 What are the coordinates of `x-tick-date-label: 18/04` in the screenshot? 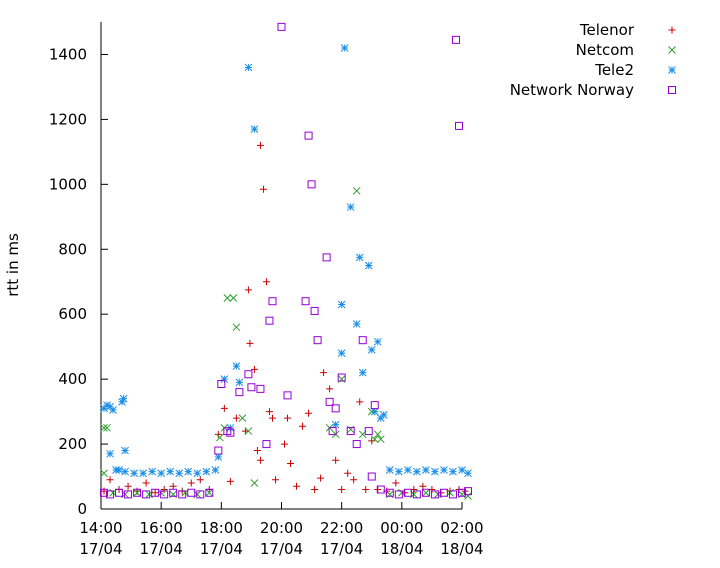 It's located at (461, 549).